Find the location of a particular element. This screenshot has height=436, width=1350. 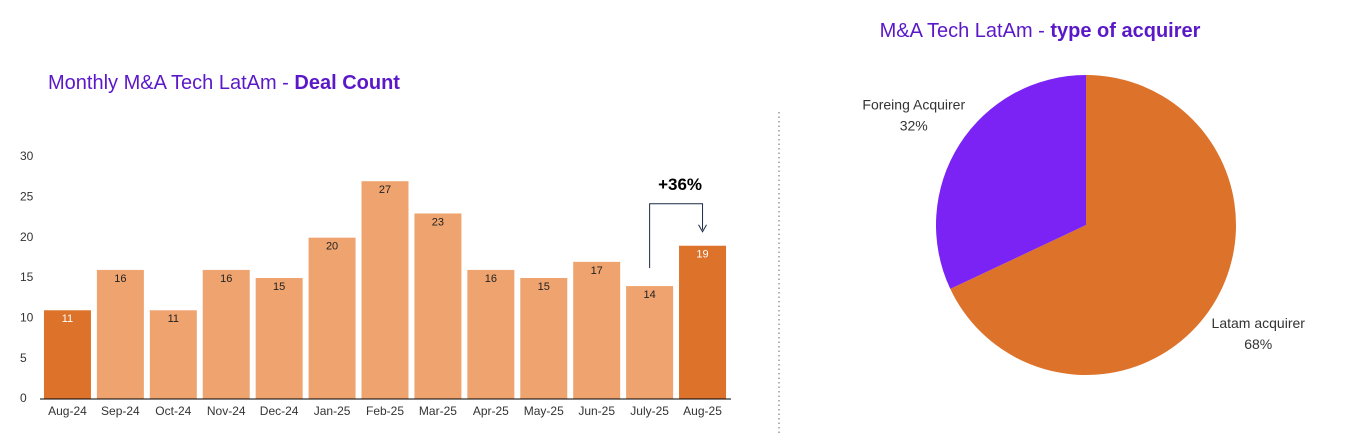

y-tick-label: 15 is located at coordinates (27, 277).